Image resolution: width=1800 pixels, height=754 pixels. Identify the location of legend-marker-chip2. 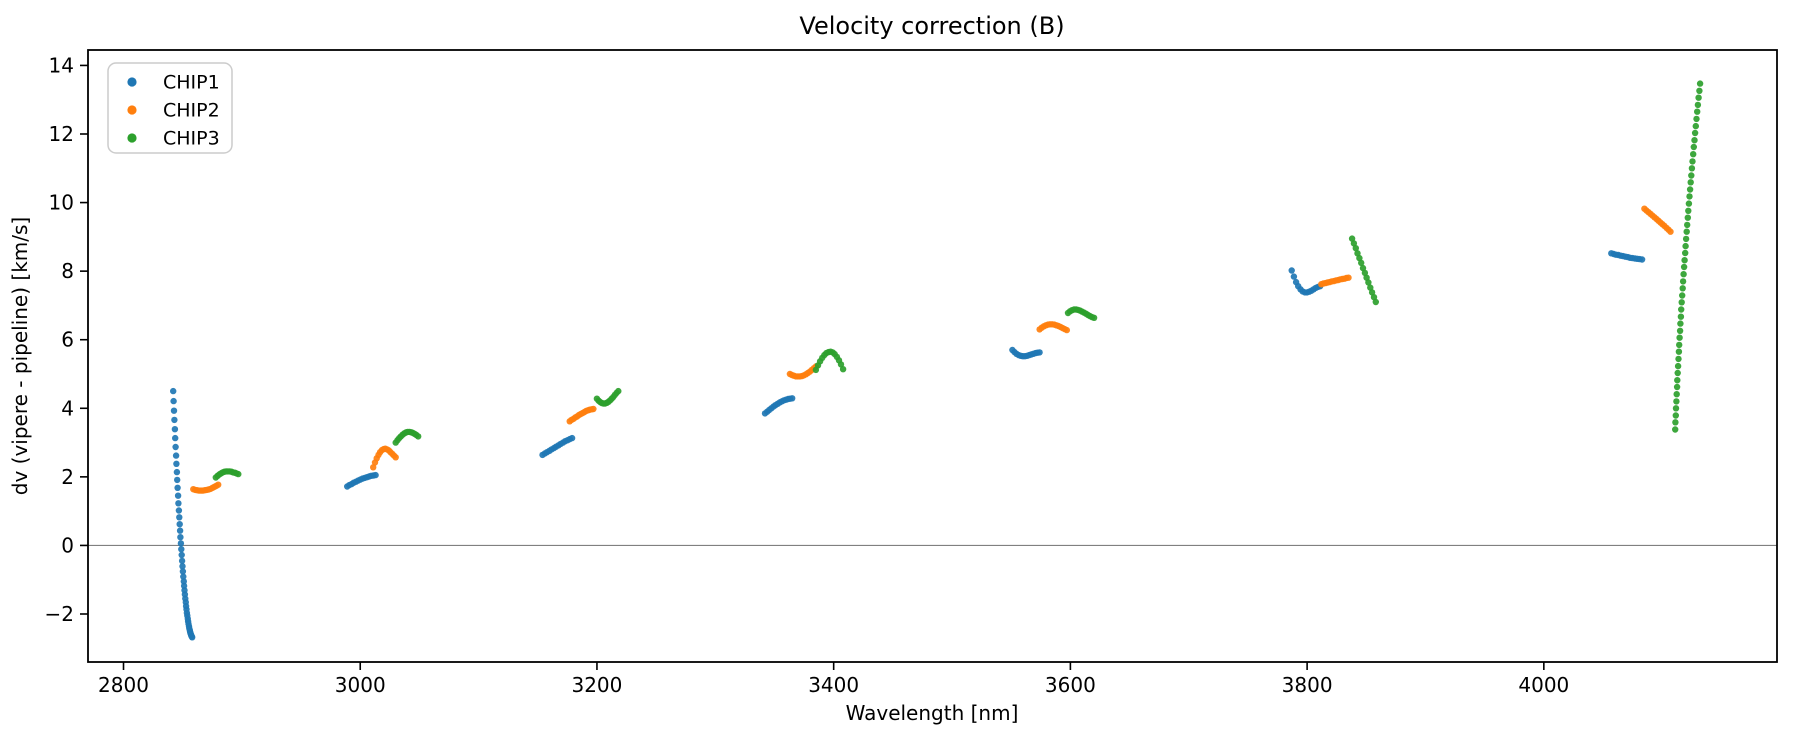
(132, 110).